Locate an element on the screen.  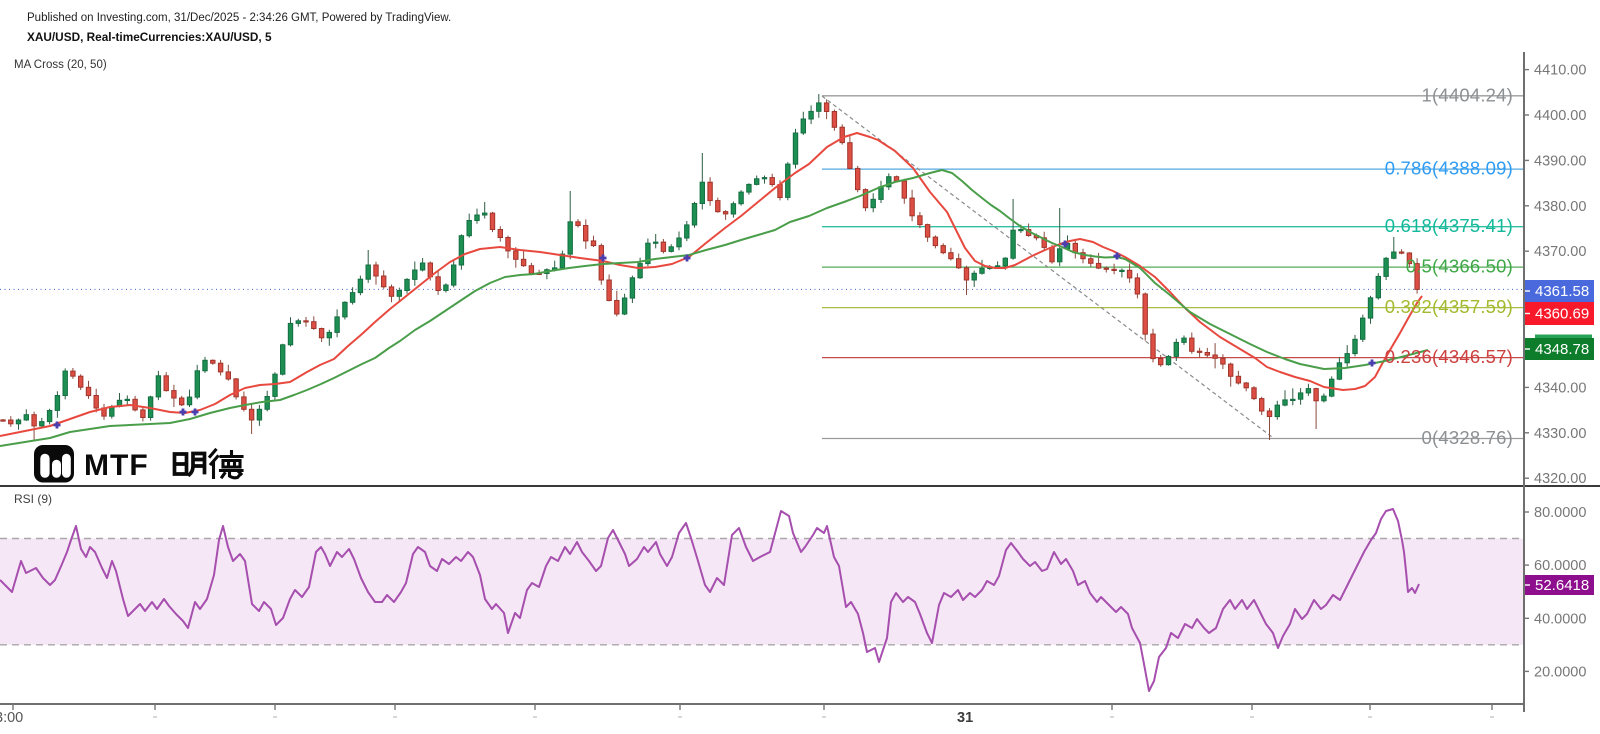
svg-text: 4410.00 is located at coordinates (1560, 71).